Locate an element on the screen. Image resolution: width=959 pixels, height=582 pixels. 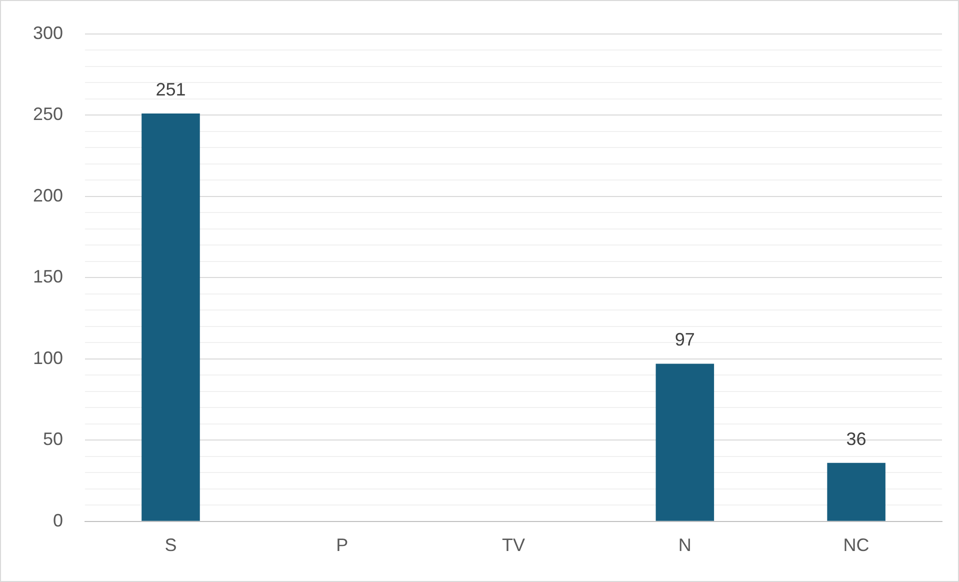
y-tick-label: 250 is located at coordinates (48, 114).